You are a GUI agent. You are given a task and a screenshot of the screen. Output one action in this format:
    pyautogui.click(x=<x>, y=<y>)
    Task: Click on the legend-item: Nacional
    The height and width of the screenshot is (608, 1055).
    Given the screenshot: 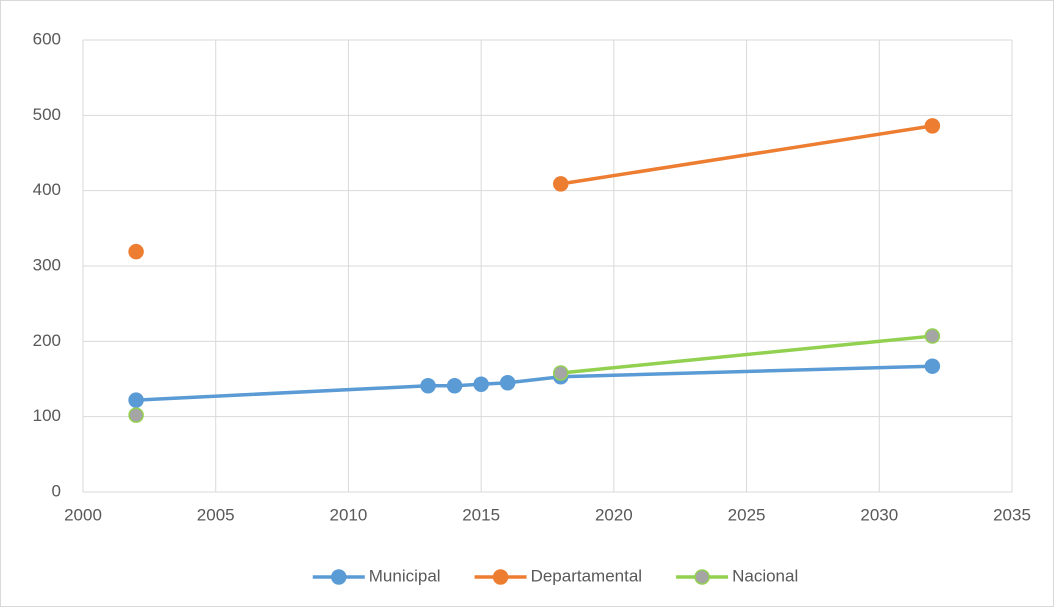 What is the action you would take?
    pyautogui.click(x=737, y=575)
    